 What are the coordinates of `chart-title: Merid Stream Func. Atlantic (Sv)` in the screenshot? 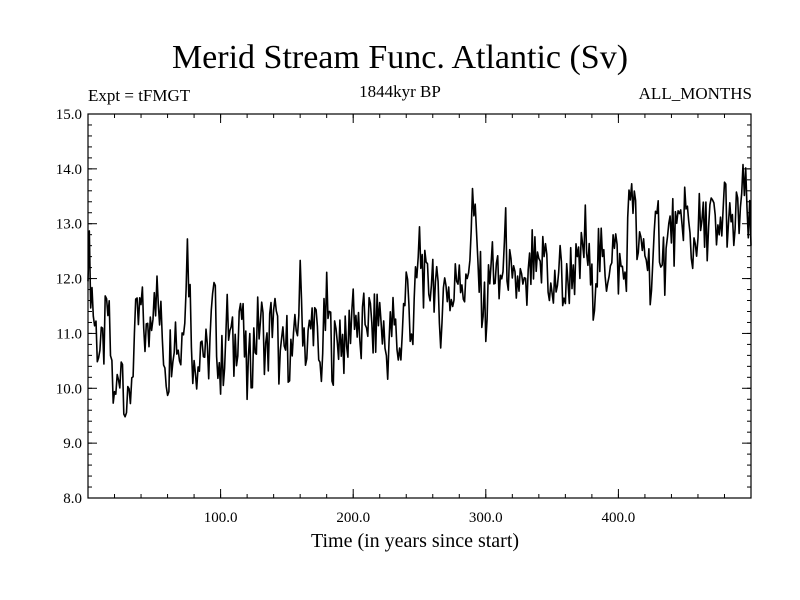 It's located at (400, 57).